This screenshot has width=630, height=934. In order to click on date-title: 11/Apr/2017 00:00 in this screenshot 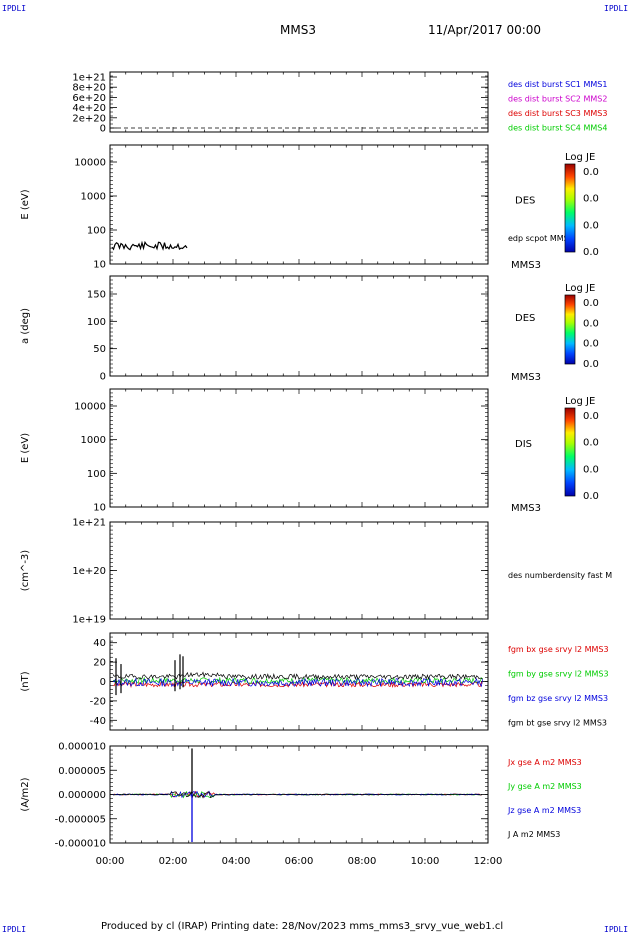, I will do `click(484, 30)`.